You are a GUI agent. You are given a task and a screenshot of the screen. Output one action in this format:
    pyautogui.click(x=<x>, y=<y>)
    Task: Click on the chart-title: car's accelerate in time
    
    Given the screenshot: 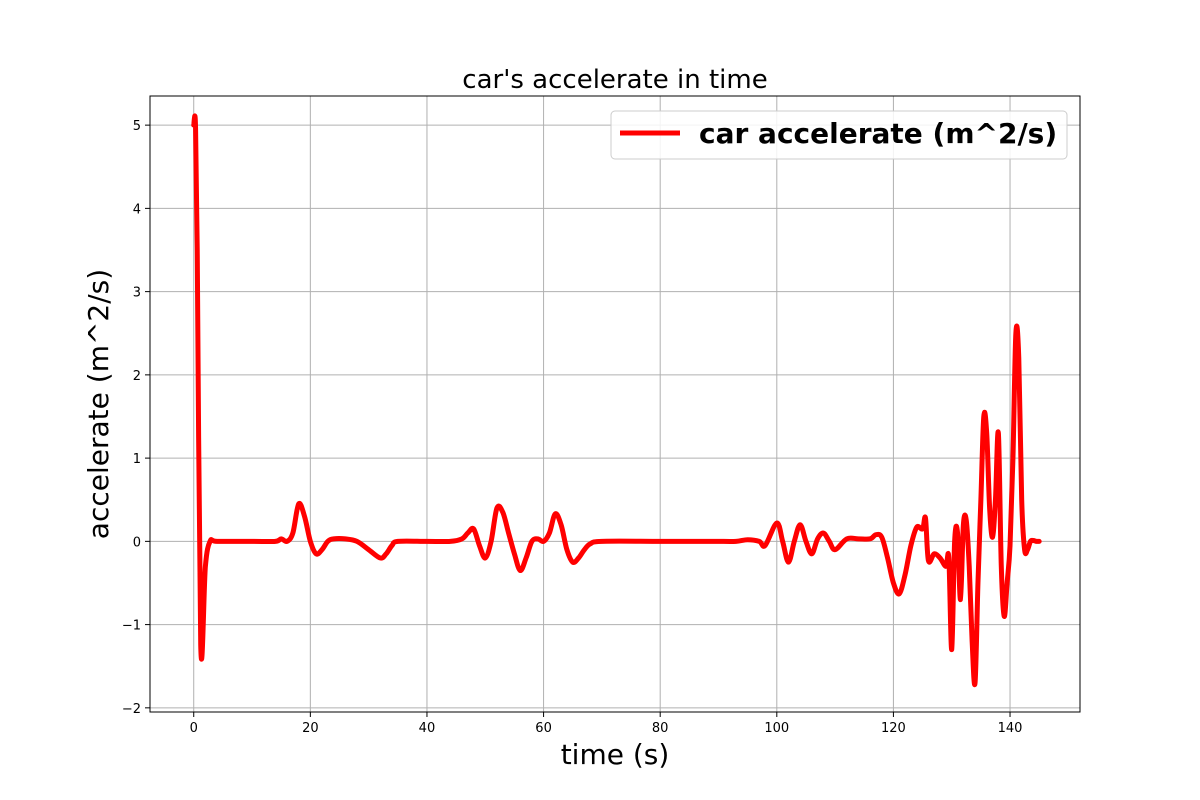 What is the action you would take?
    pyautogui.click(x=614, y=80)
    